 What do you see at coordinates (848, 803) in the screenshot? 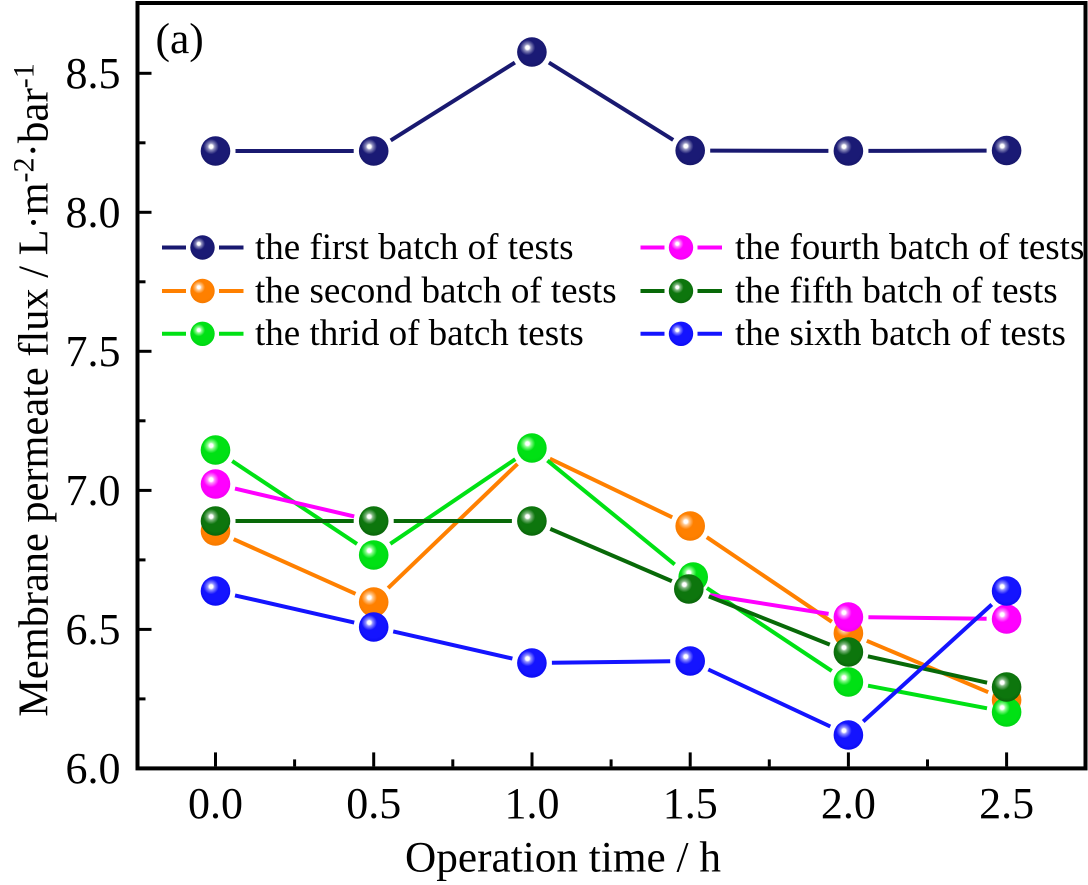
I see `svg-text: 2.0` at bounding box center [848, 803].